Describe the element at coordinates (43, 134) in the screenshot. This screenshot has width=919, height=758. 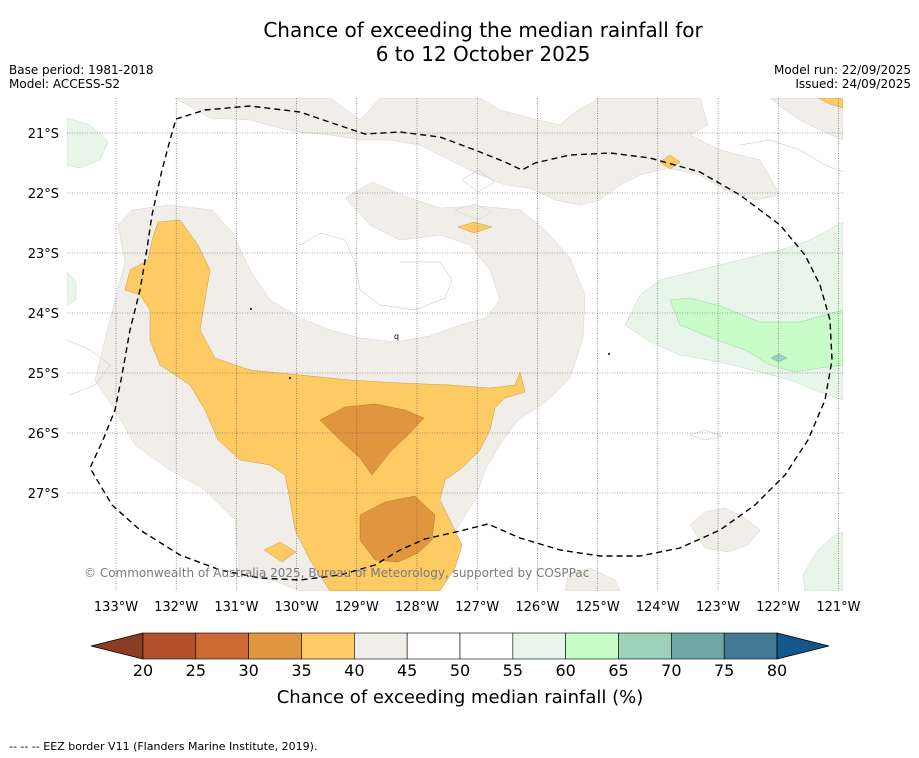
I see `lat-label: 21°S` at that location.